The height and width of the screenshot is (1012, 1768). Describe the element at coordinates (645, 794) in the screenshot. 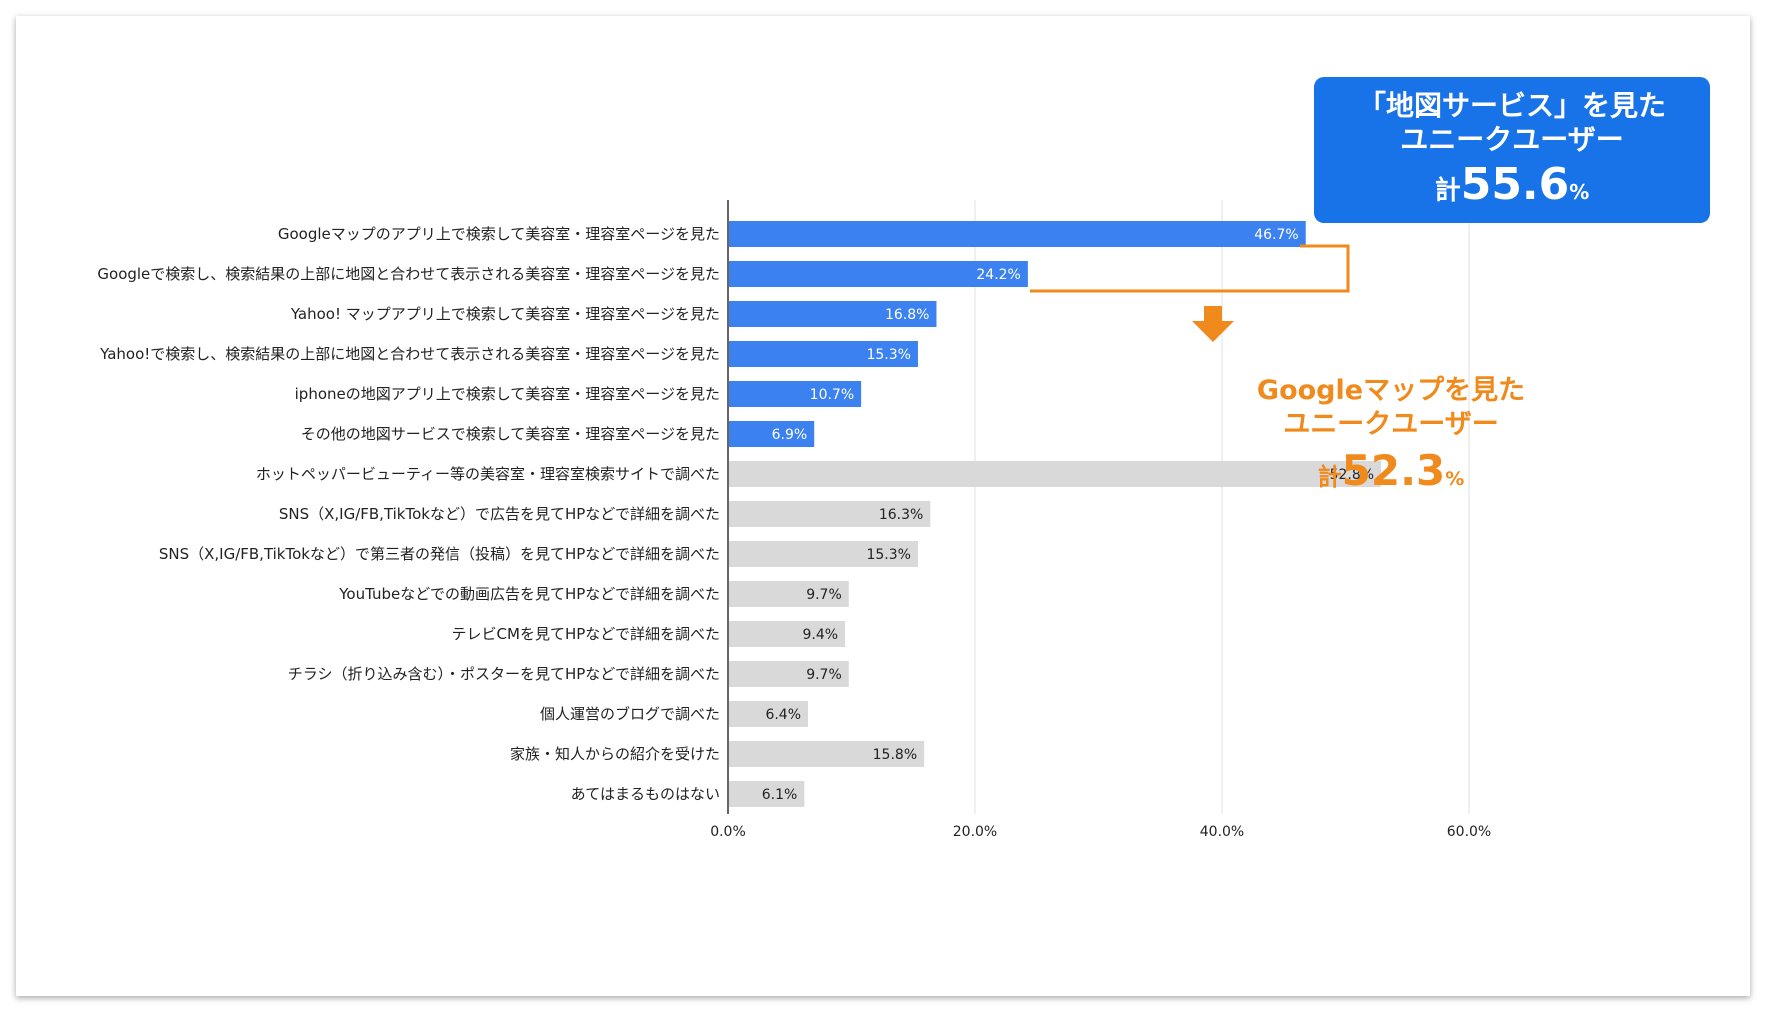

I see `category-label: あてはまるものはない` at that location.